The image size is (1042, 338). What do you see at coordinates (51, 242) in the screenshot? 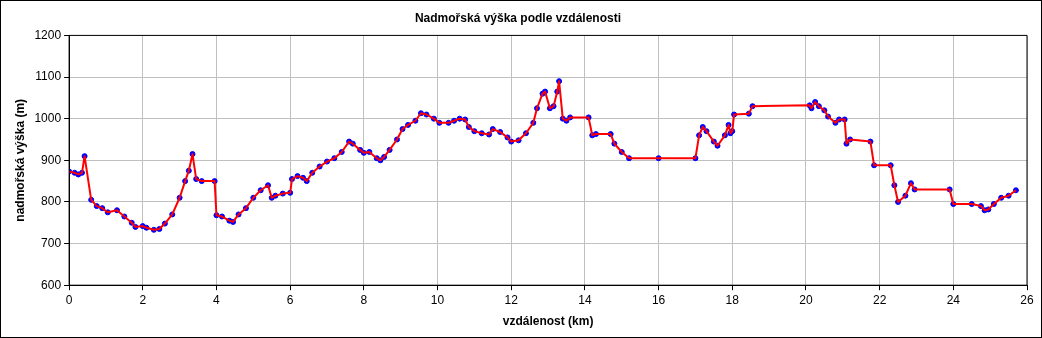
I see `y-tick-label: 700` at bounding box center [51, 242].